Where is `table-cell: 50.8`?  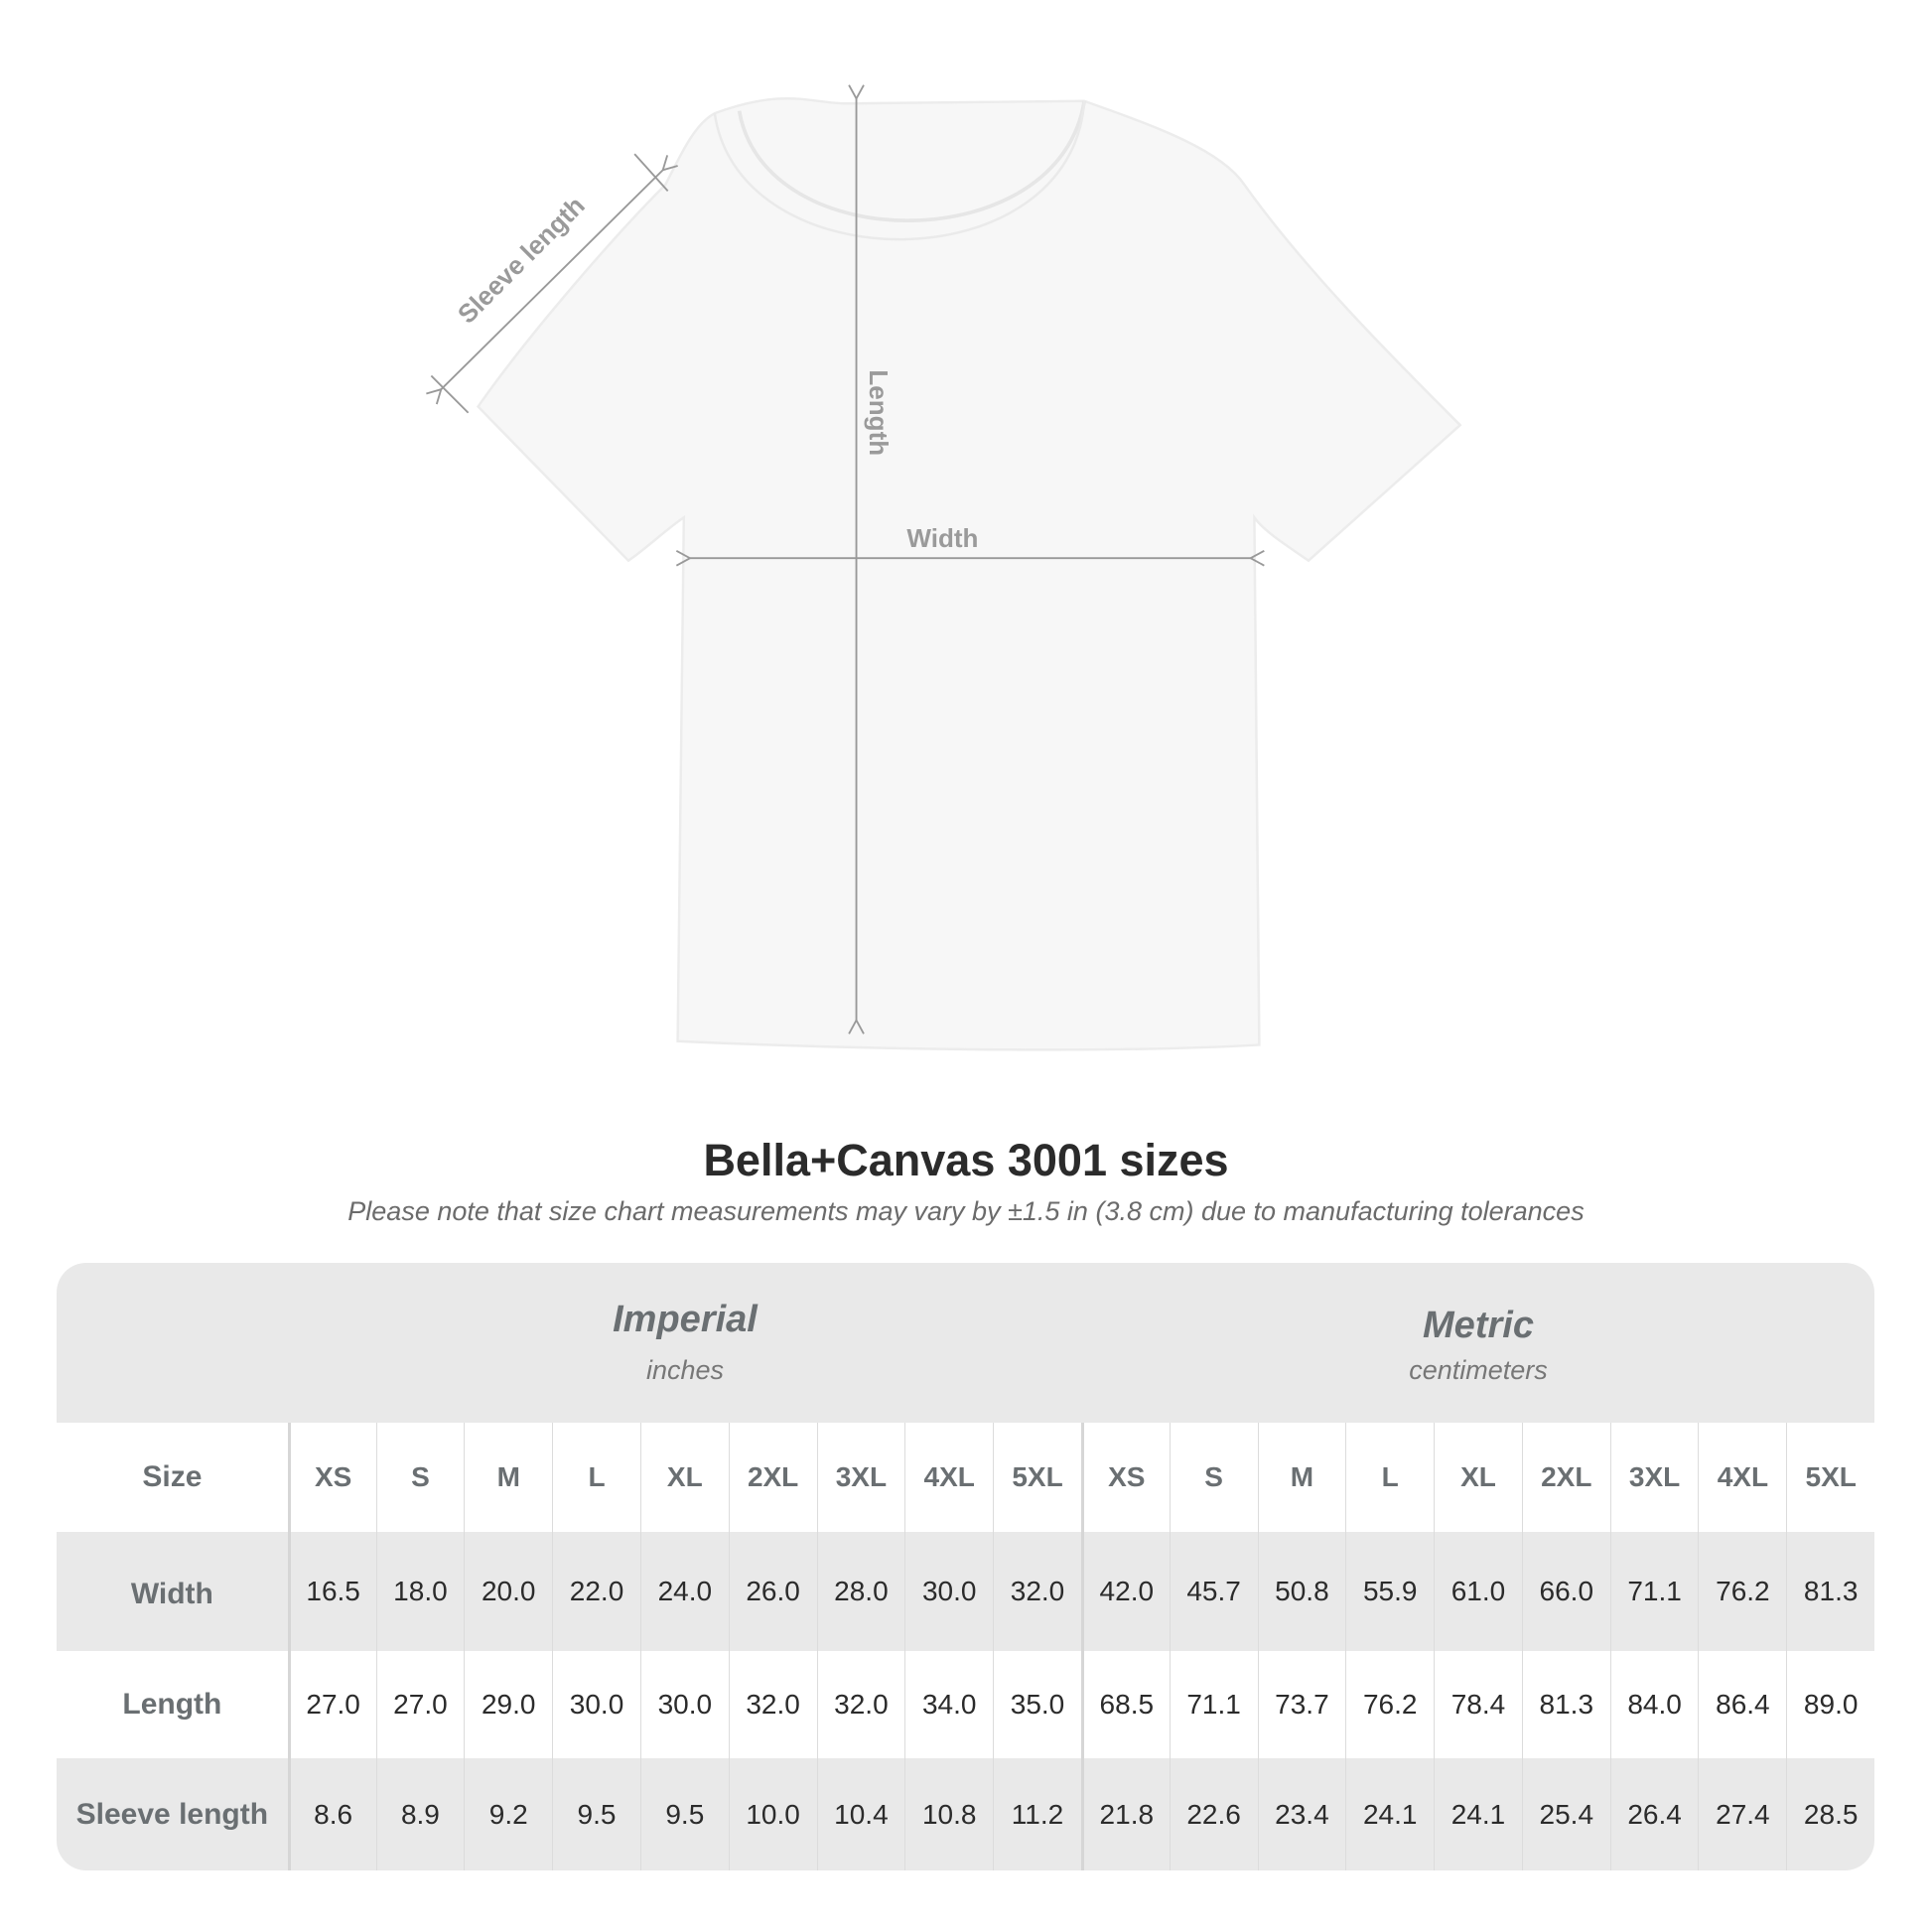
table-cell: 50.8 is located at coordinates (1302, 1592).